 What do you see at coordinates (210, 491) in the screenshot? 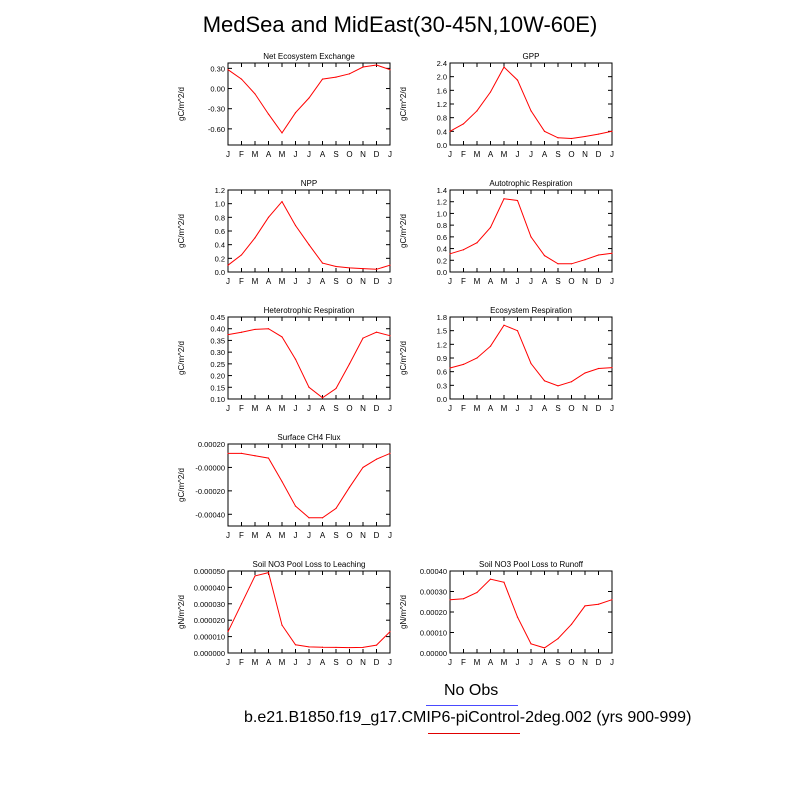
I see `y-tick-label: -0.00020` at bounding box center [210, 491].